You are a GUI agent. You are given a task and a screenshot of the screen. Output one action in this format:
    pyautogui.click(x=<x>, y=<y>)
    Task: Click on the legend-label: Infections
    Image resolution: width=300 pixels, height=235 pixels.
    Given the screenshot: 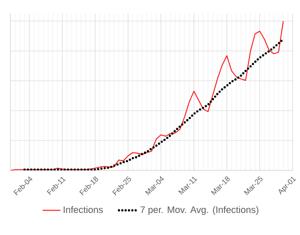 What is the action you would take?
    pyautogui.click(x=83, y=209)
    